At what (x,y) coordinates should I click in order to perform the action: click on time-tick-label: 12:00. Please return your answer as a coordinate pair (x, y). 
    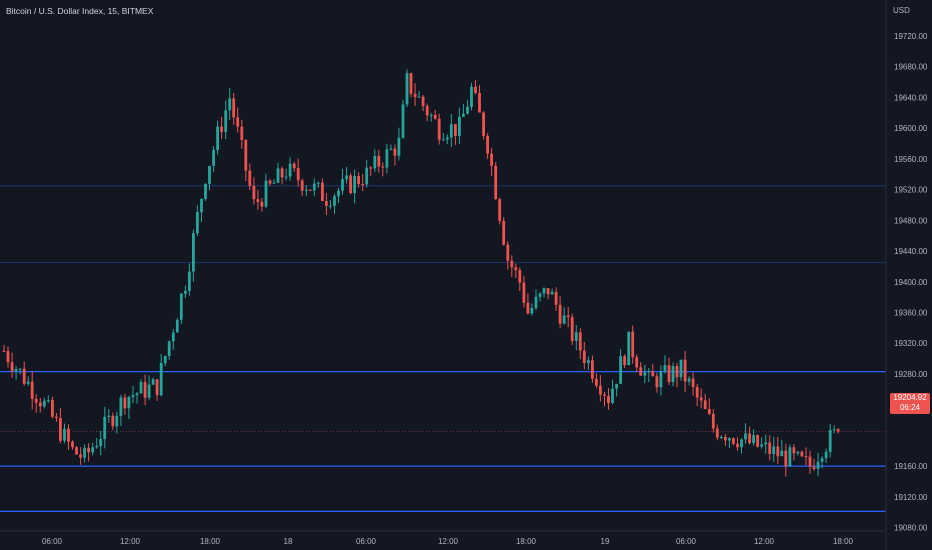
    Looking at the image, I should click on (448, 541).